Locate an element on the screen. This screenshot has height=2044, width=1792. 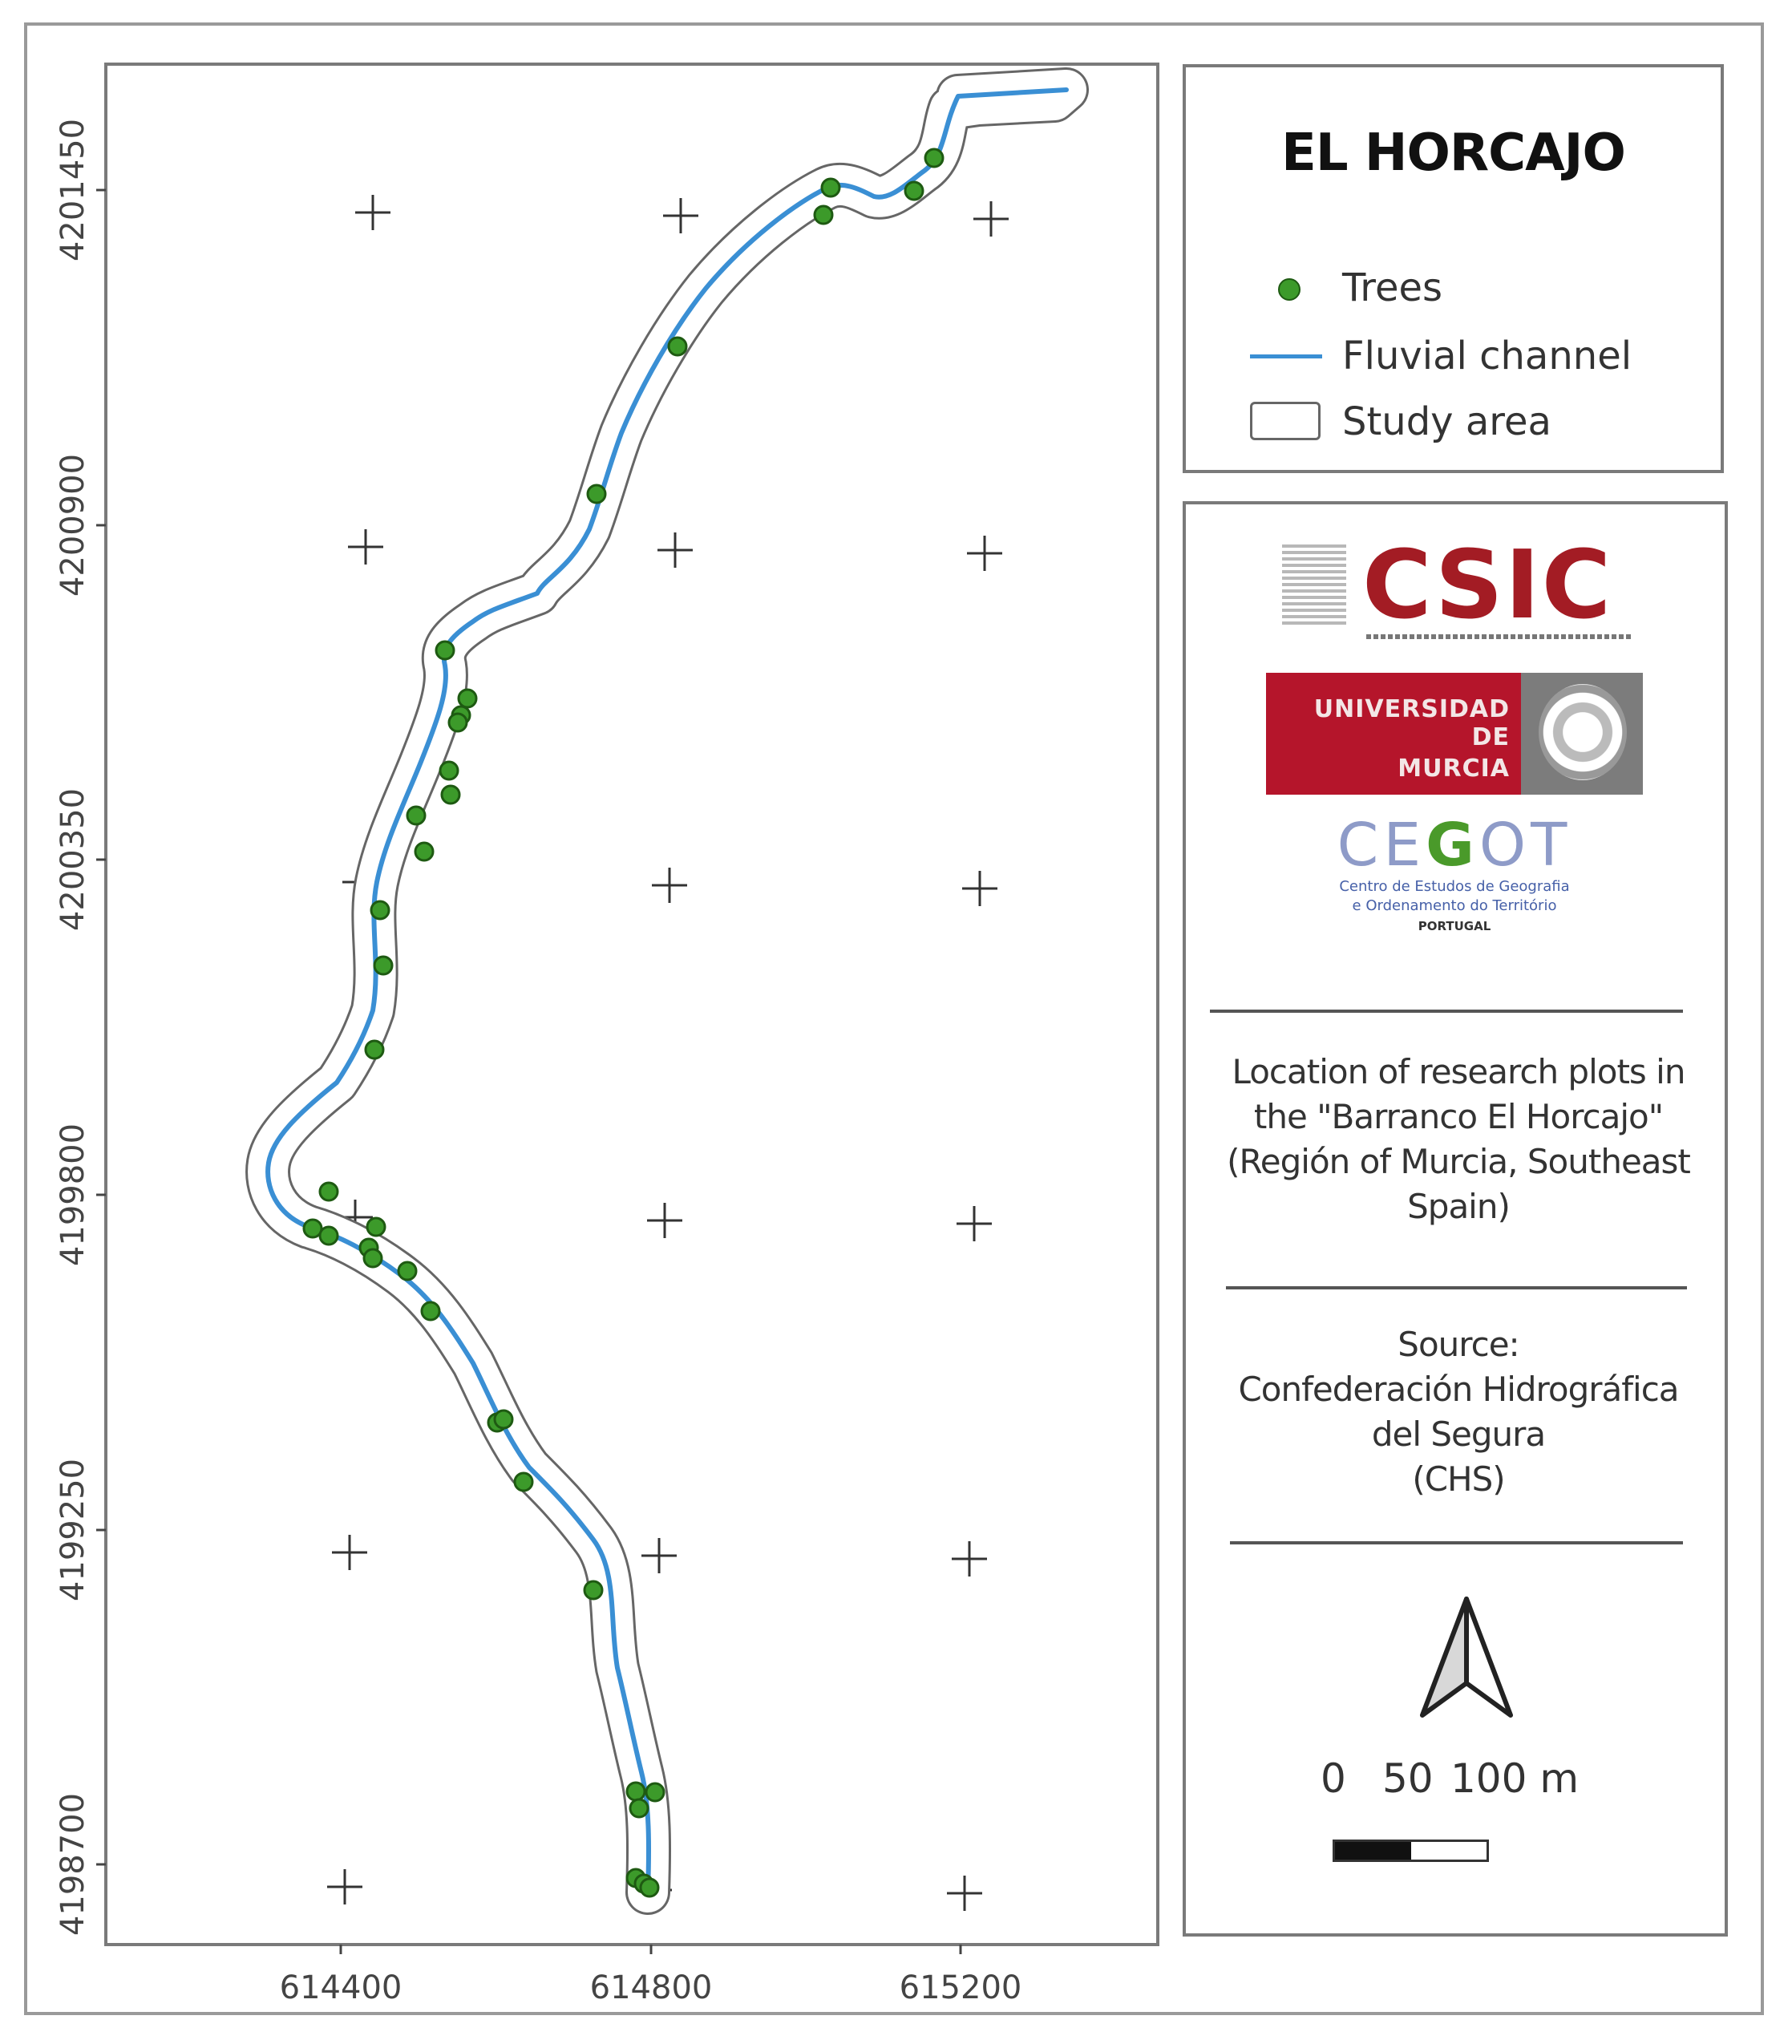
x-axis-labels: 614400 614800 615200 is located at coordinates (651, 1988).